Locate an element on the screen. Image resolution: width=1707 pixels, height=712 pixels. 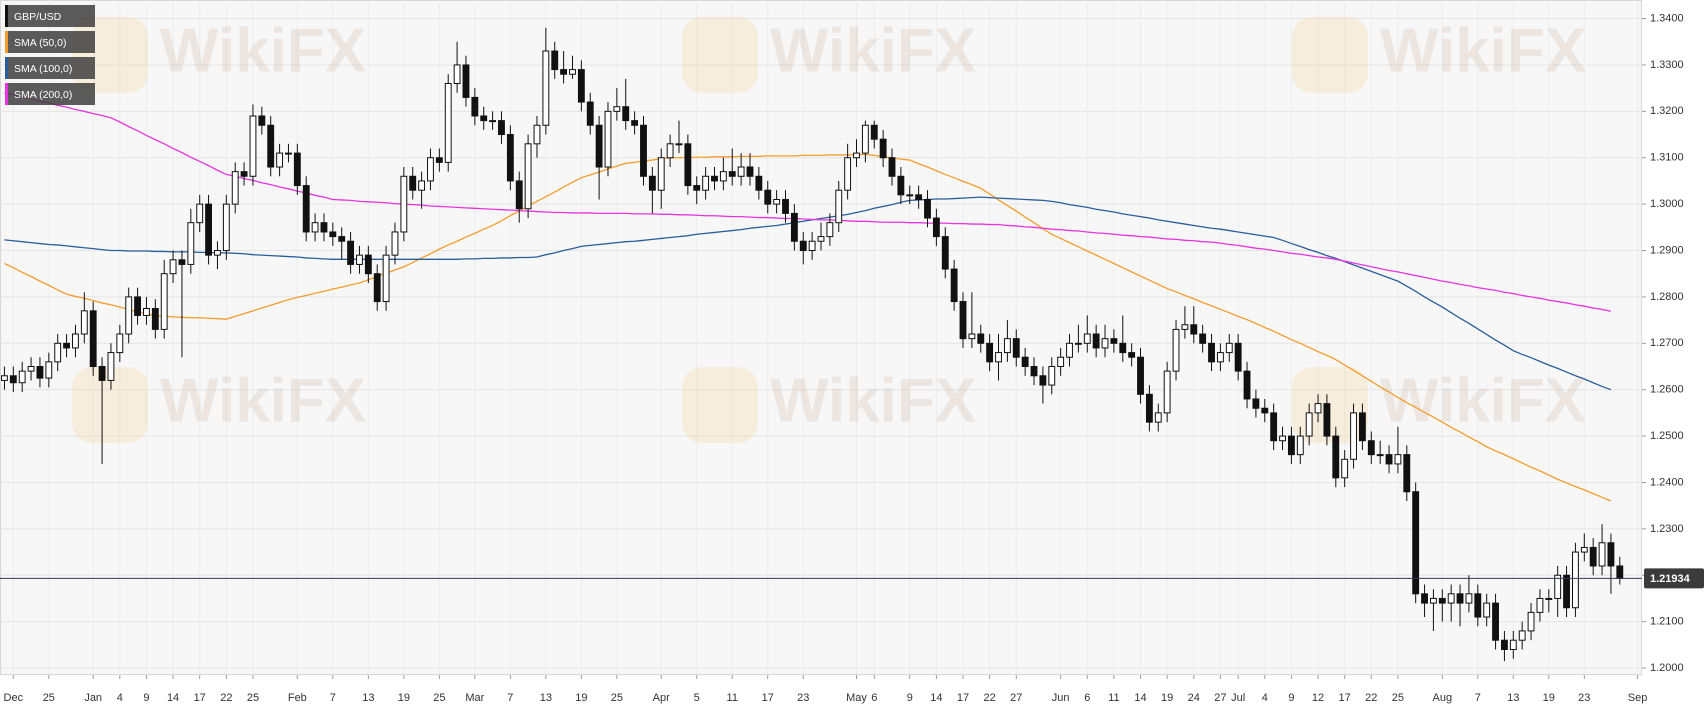
y-tick-label: 1.2400 is located at coordinates (1667, 482).